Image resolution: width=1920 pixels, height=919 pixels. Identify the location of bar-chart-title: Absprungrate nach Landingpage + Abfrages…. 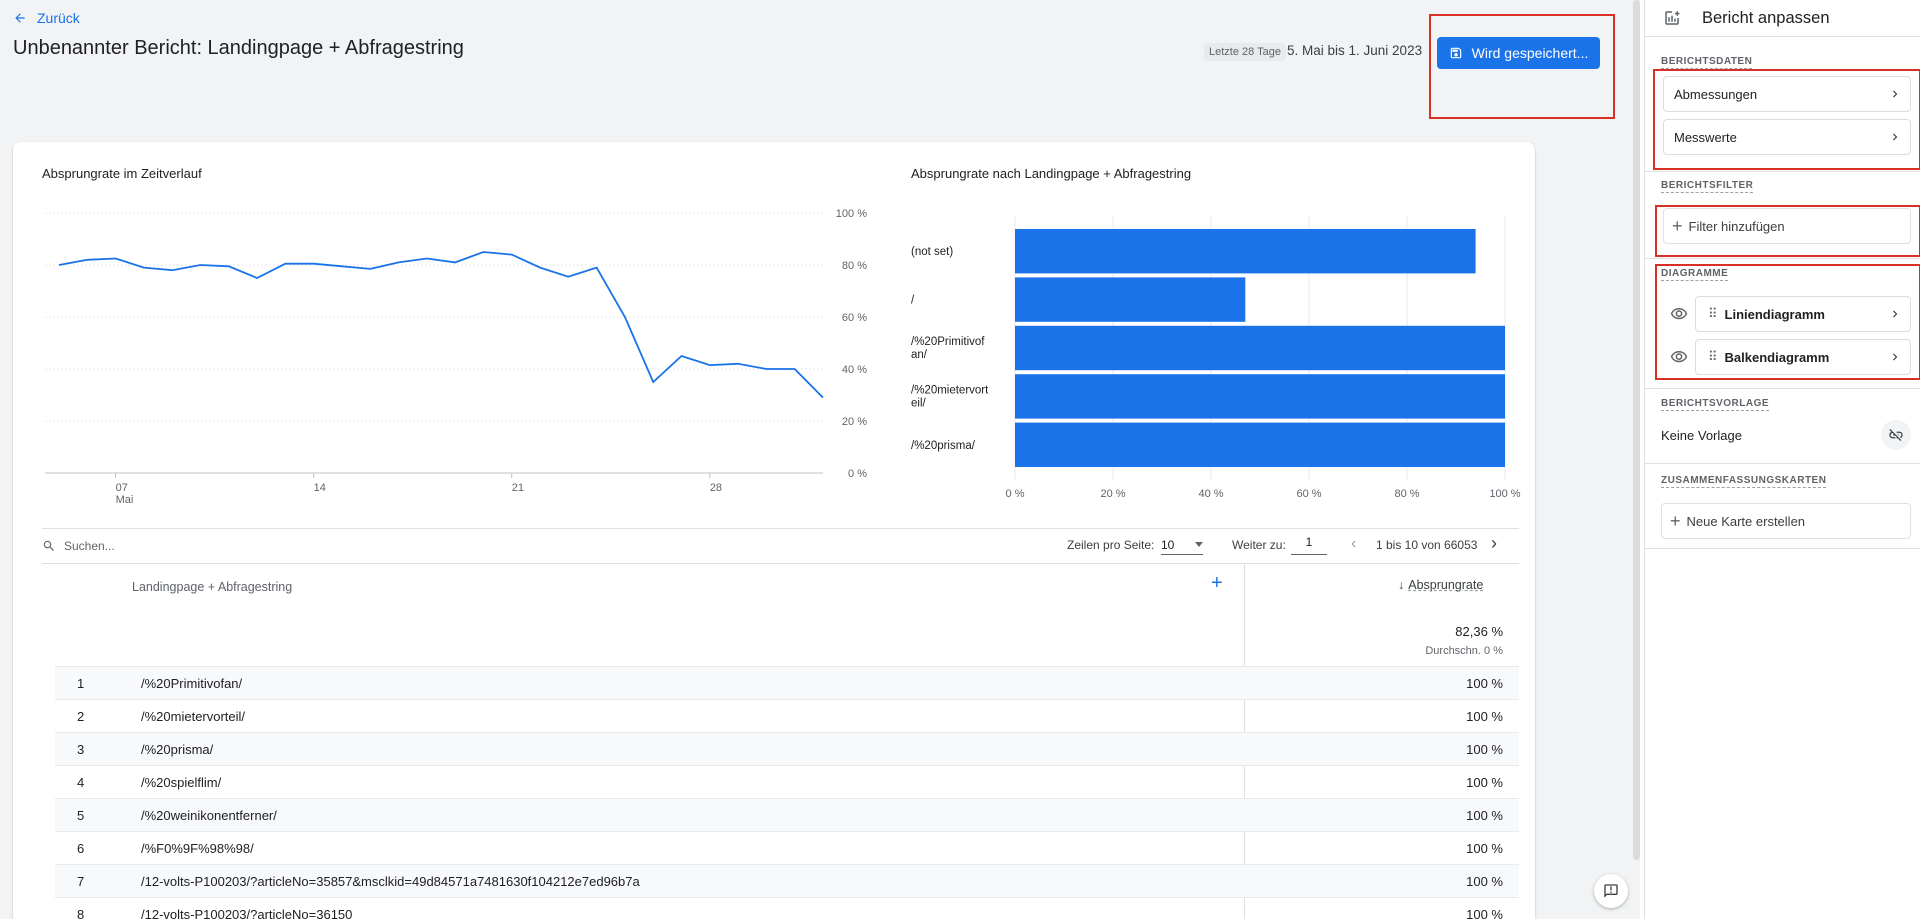
(1051, 173).